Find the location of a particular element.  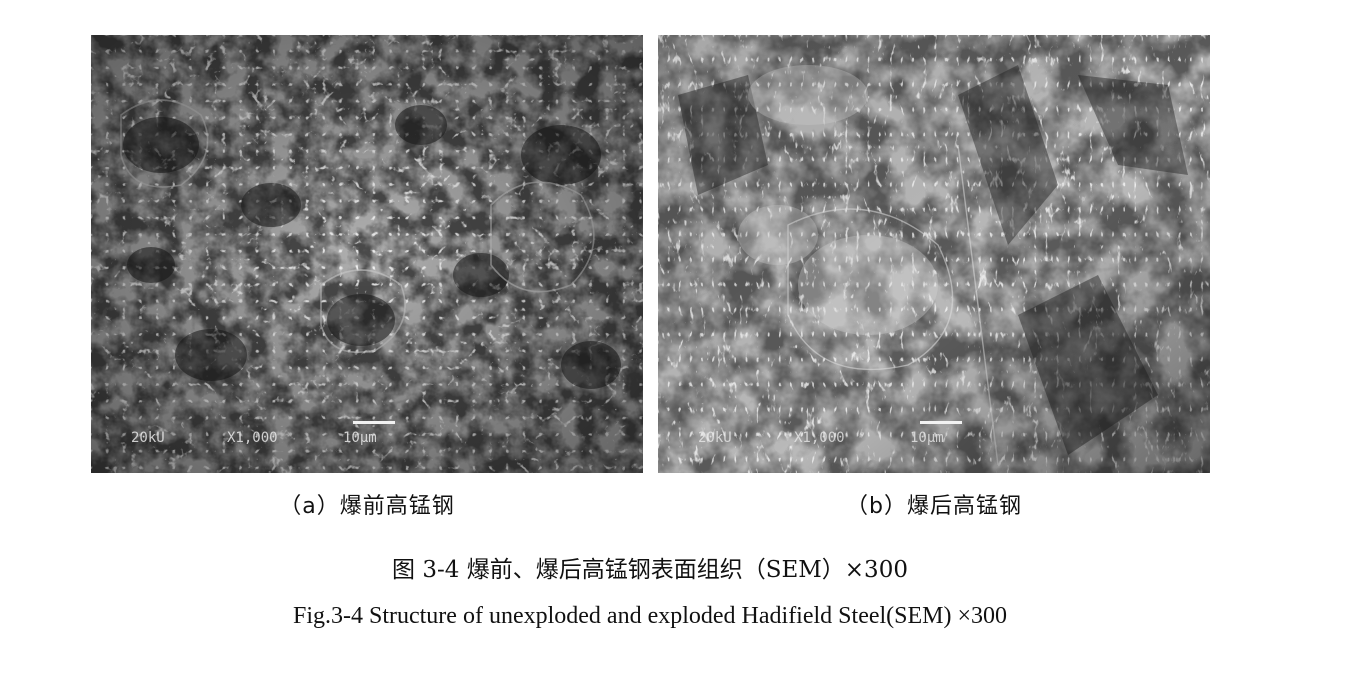

figure-caption-chinese: 图 3-4 爆前、爆后高锰钢表面组织（SEM）×300 is located at coordinates (650, 570).